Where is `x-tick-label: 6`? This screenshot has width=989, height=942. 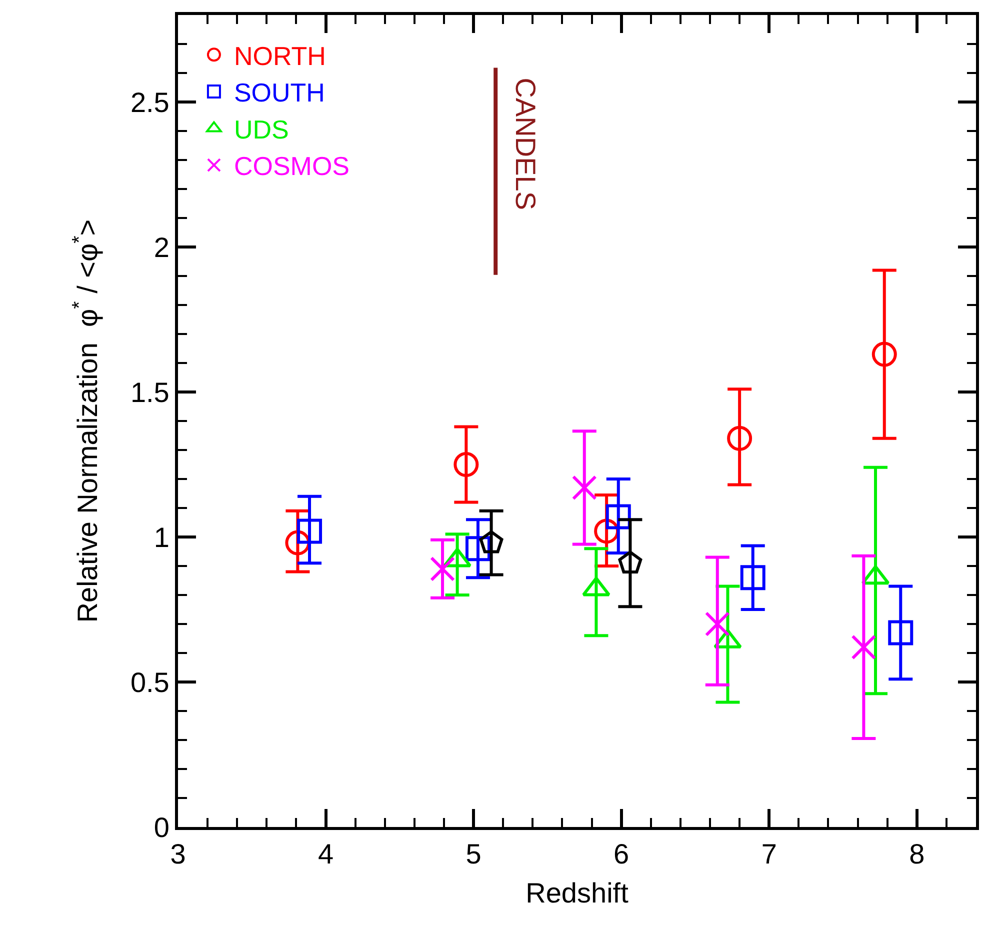
x-tick-label: 6 is located at coordinates (622, 854).